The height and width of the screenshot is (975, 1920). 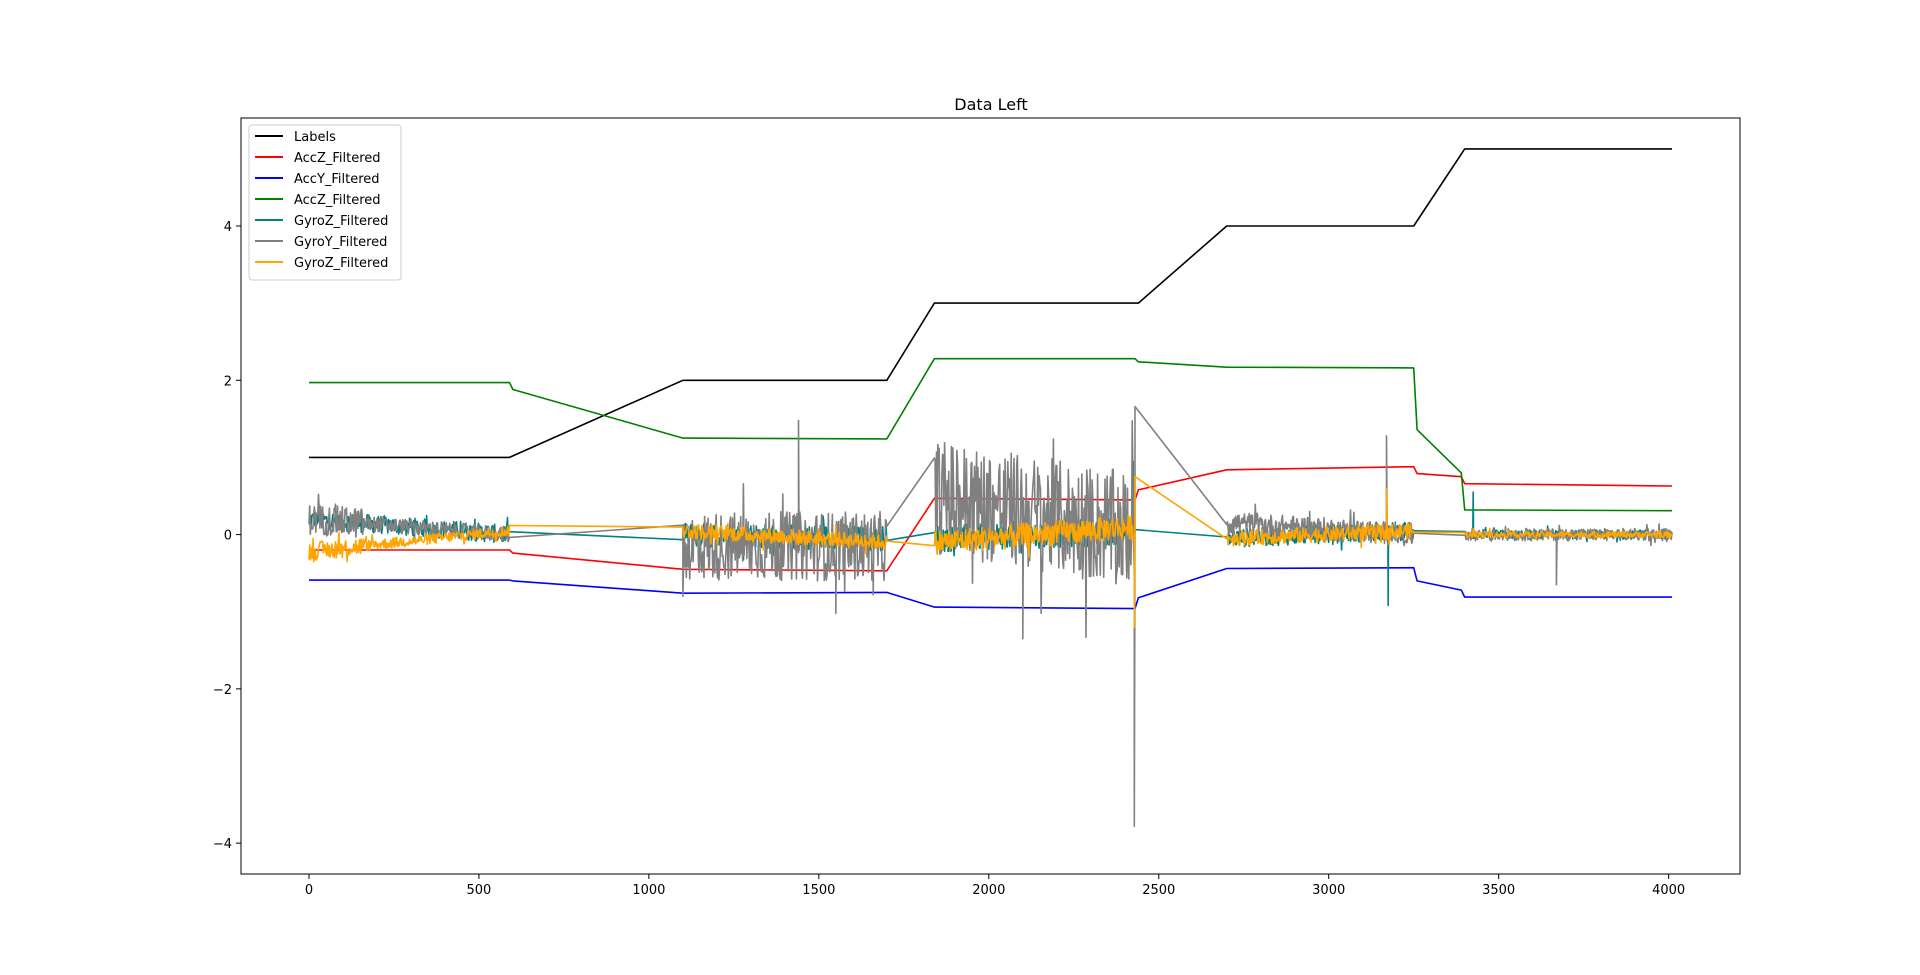 I want to click on x-axis: 0 500 1000 1500 2000 2500 3000 3500 4000, so click(x=995, y=886).